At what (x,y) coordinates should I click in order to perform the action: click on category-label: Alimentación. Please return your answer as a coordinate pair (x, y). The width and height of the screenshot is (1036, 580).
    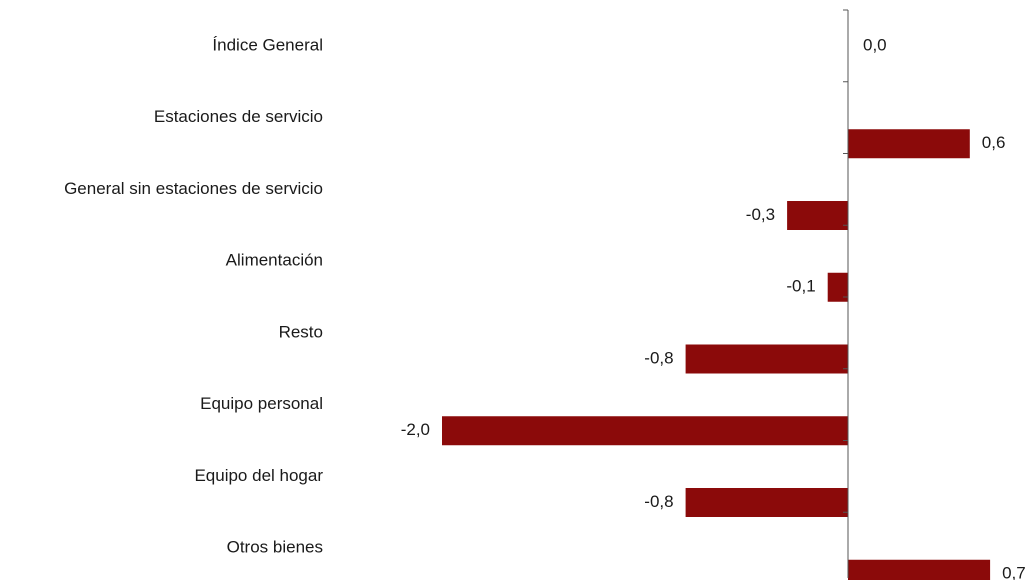
    Looking at the image, I should click on (274, 260).